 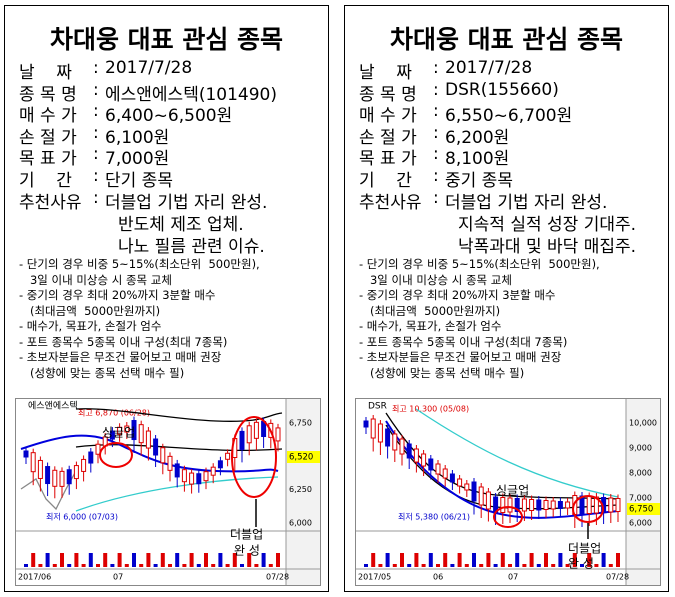 I want to click on field-value: 2017/7/28, so click(x=149, y=68).